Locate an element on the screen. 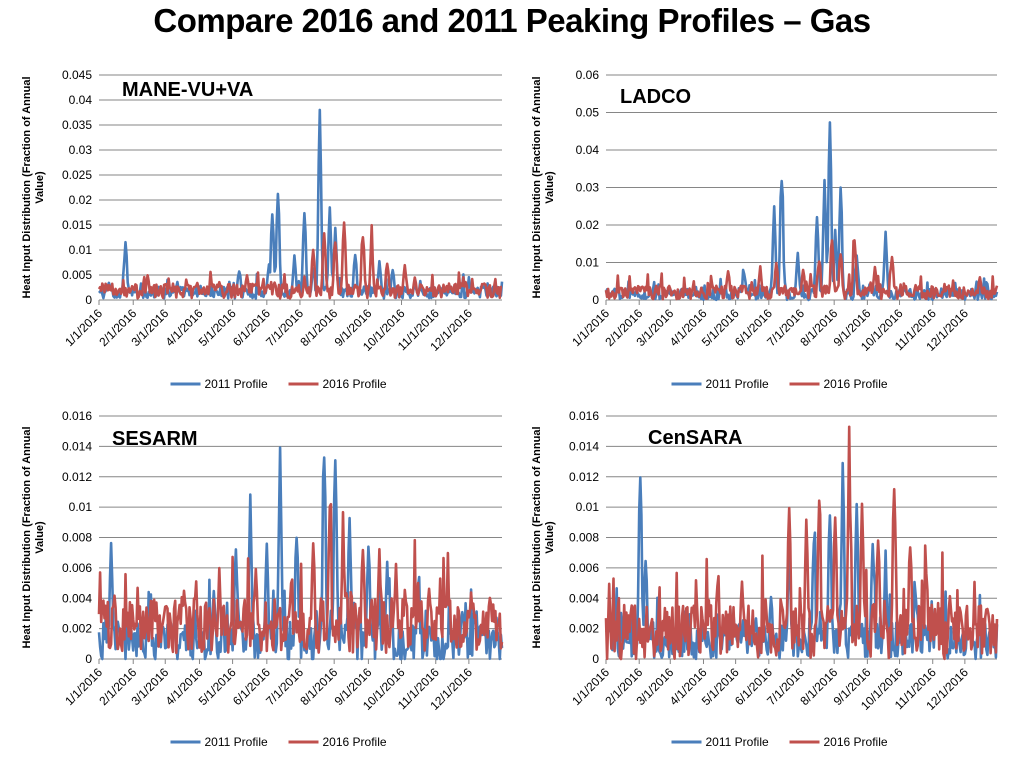  y-tick-label: 0.005 is located at coordinates (77, 275).